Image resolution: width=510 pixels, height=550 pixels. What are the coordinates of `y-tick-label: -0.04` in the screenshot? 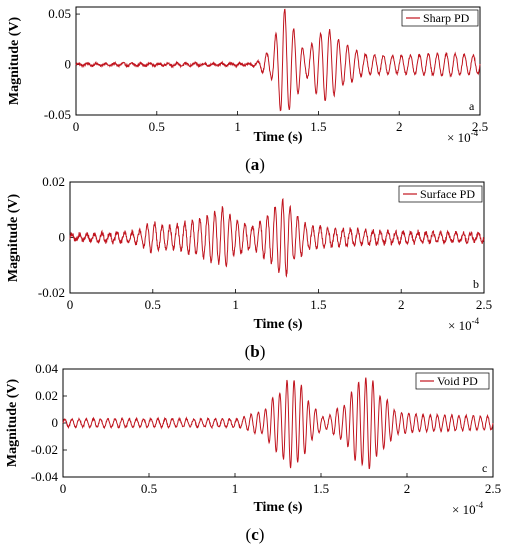 It's located at (45, 476).